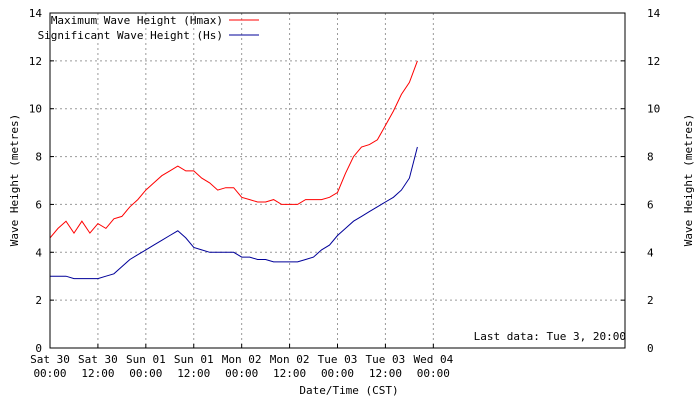  I want to click on y-tick-label-left: 12, so click(35, 61).